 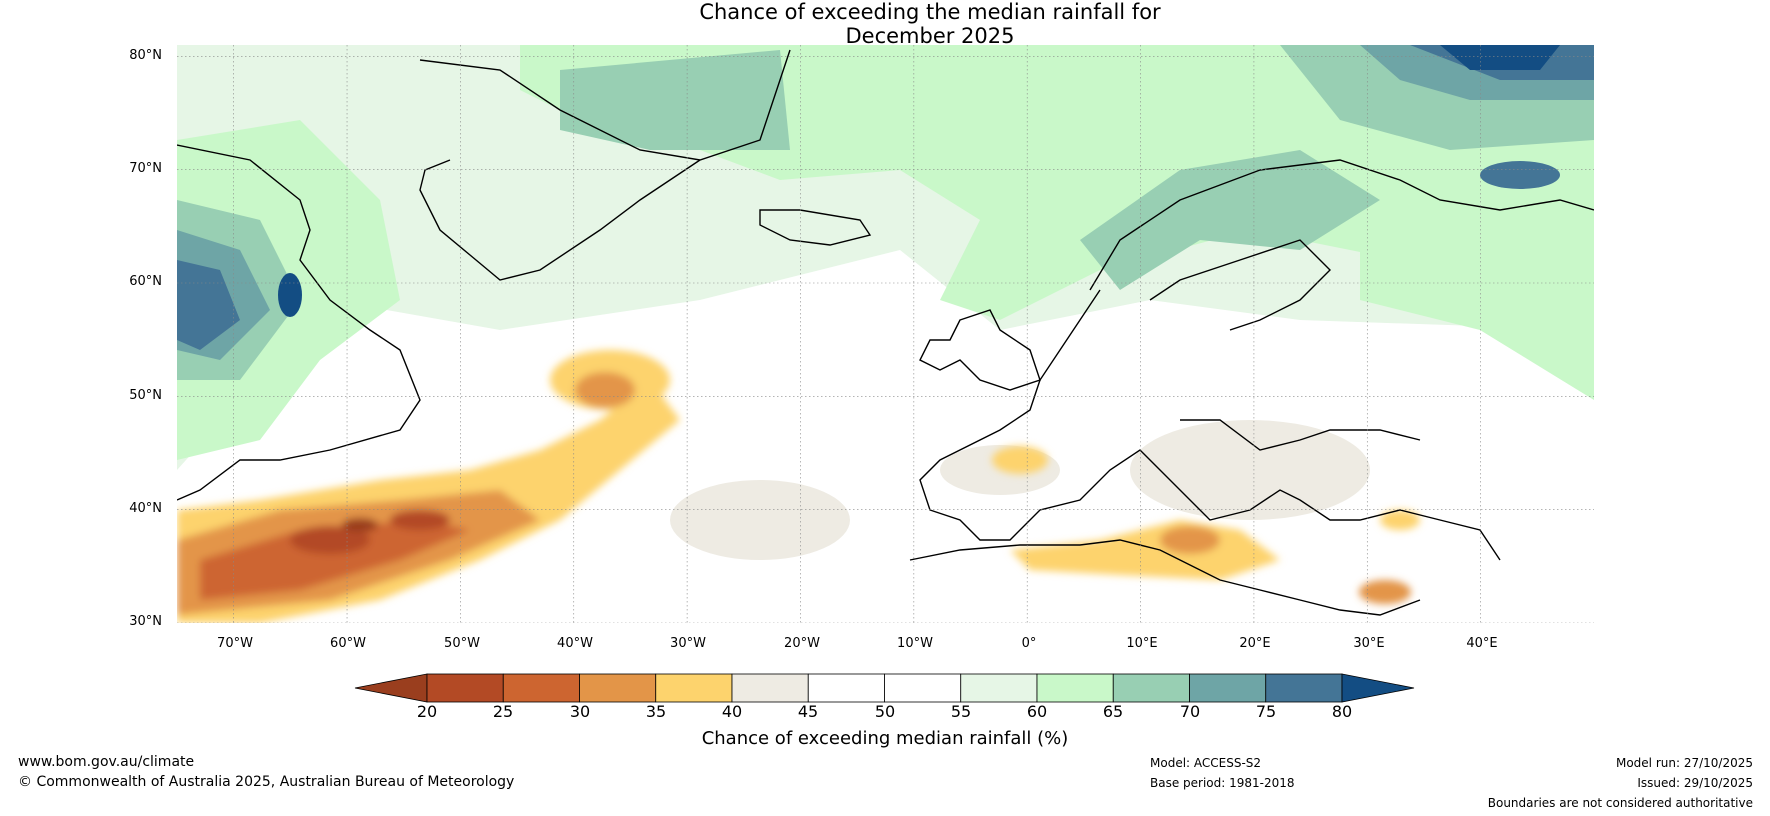 I want to click on shade-45-50-a, so click(x=1250, y=470).